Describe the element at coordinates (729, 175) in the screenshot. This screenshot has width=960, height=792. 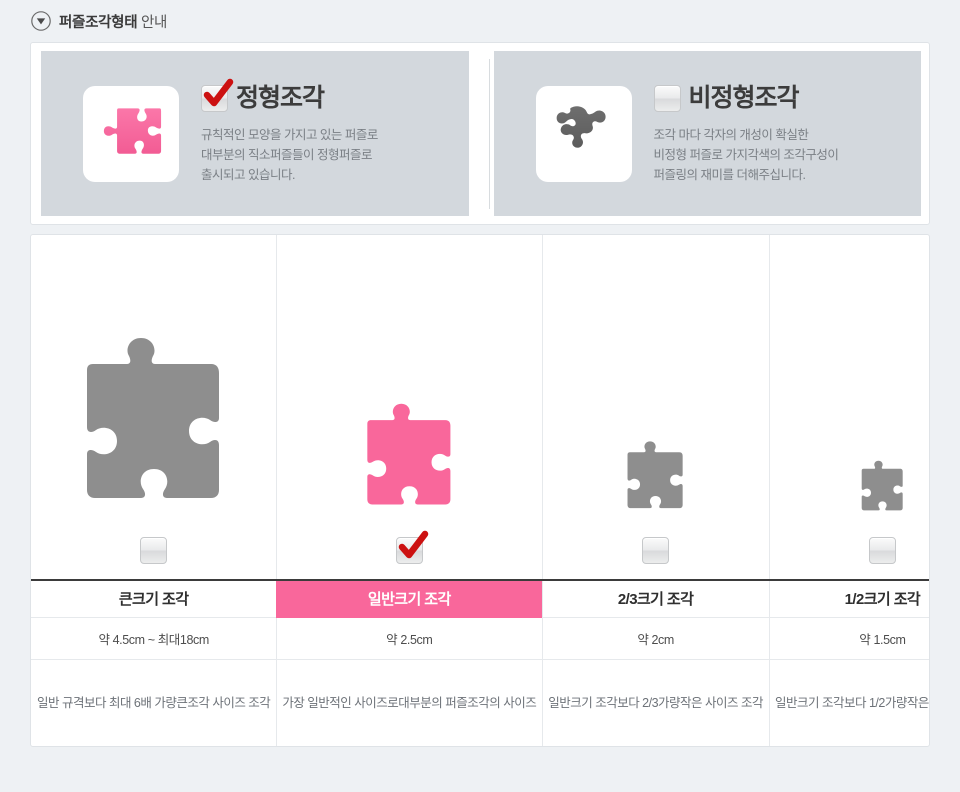
I see `type-desc-line: 퍼즐링의 재미를 더해주십니다.` at that location.